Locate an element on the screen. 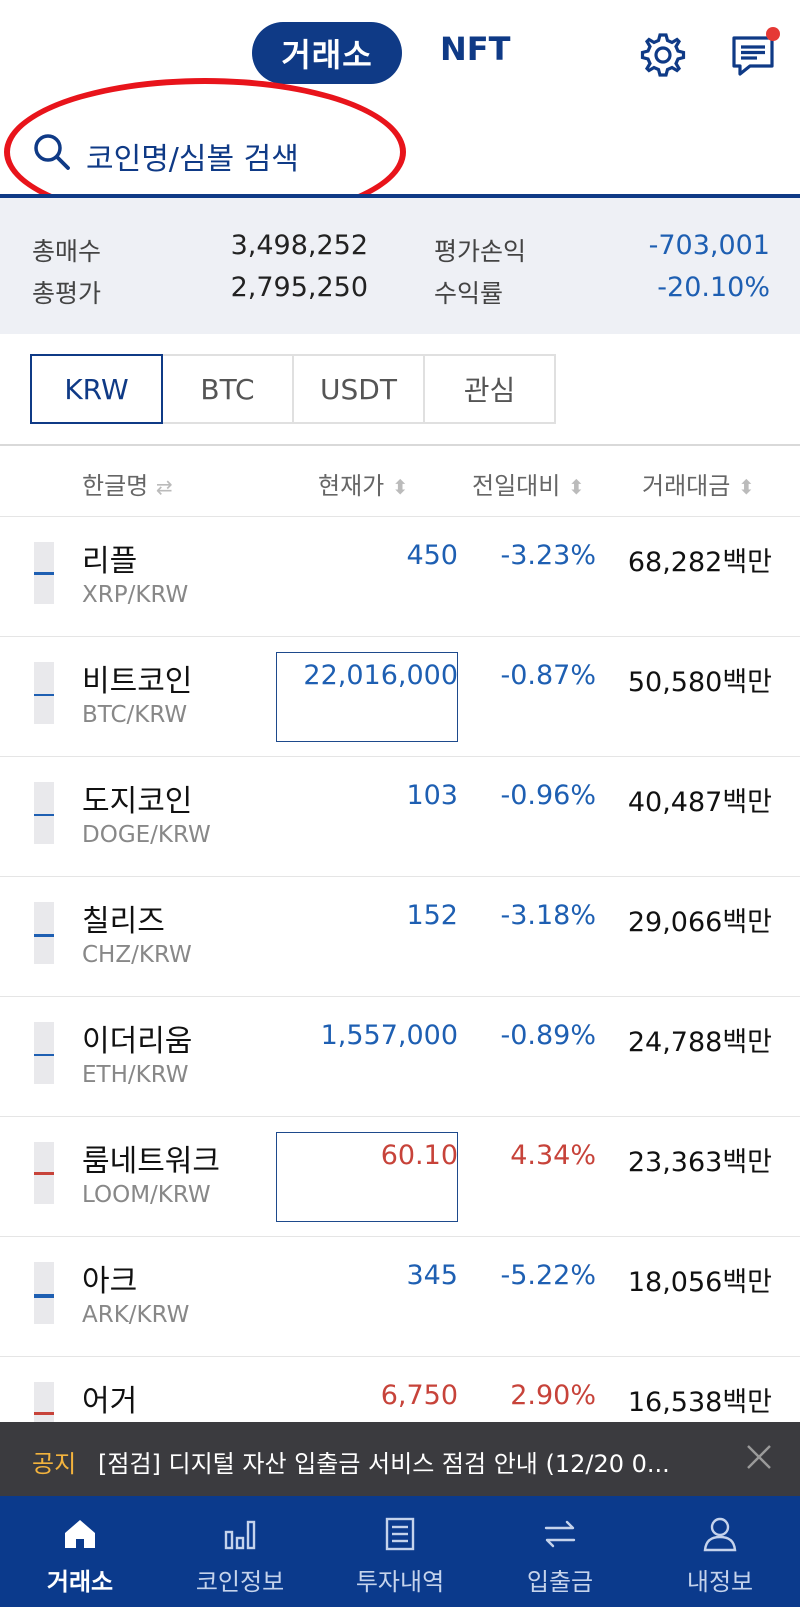  coin-name: 비트코인 is located at coordinates (137, 681).